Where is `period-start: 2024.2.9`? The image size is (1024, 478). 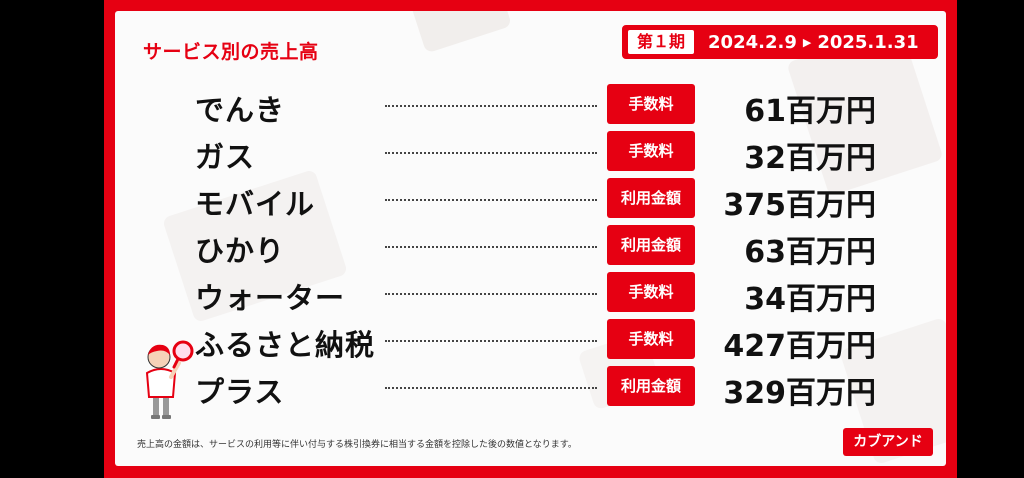 period-start: 2024.2.9 is located at coordinates (752, 42).